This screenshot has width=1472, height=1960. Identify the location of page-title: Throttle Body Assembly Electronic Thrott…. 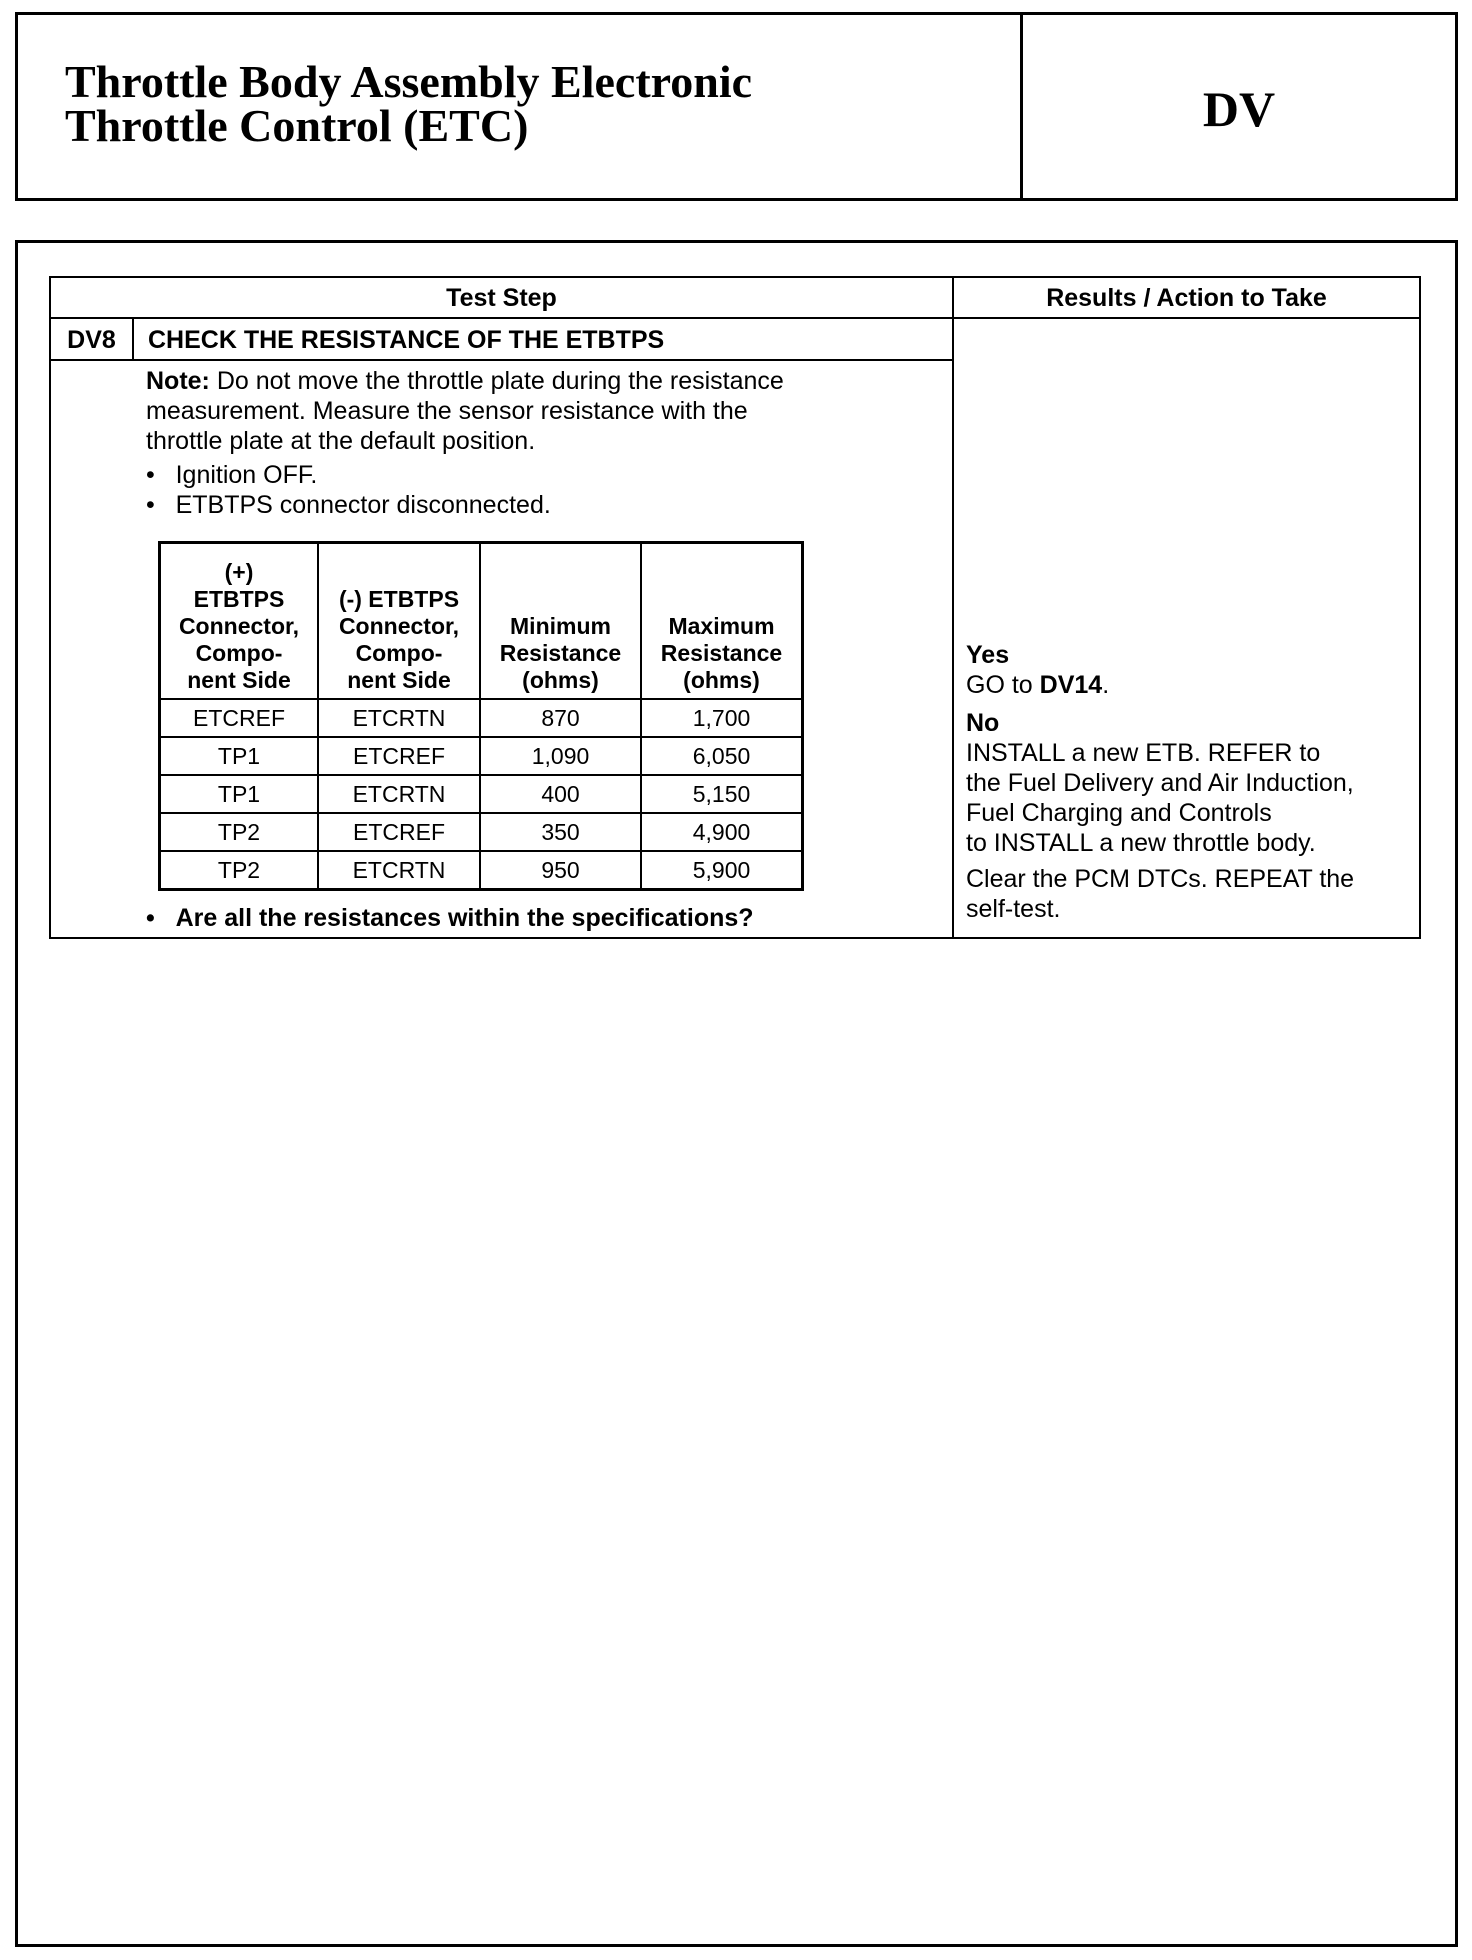
(409, 103).